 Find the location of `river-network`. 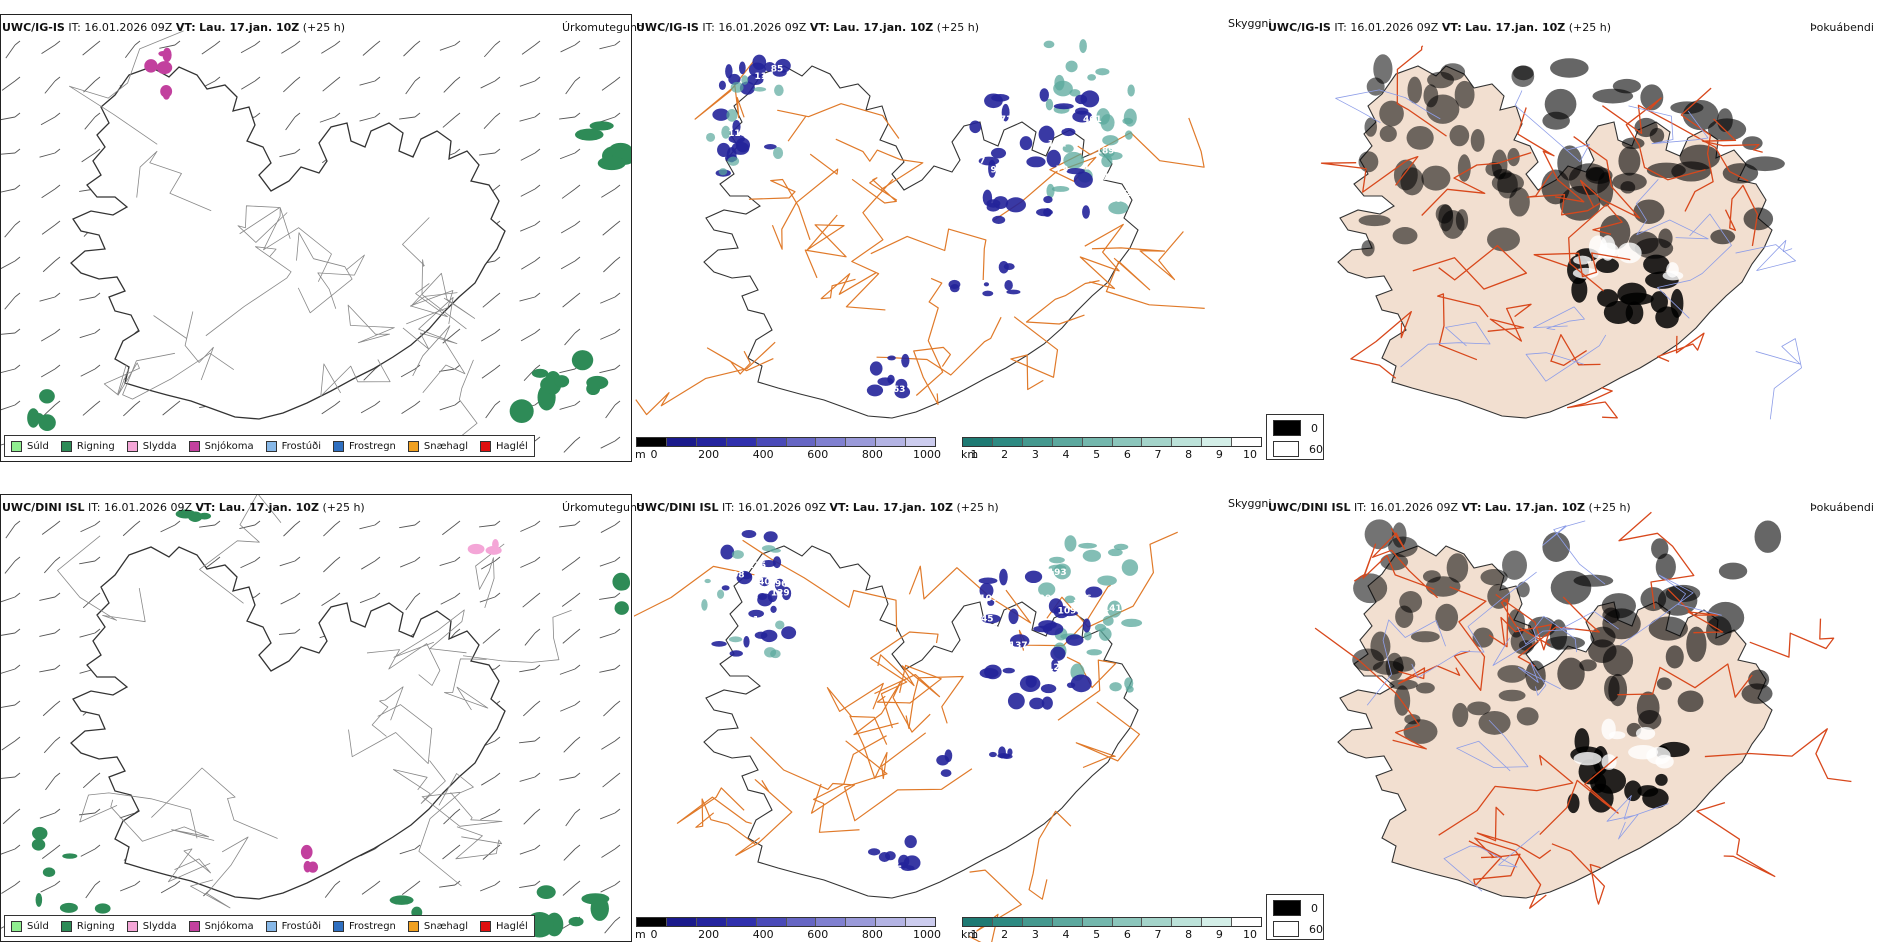

river-network is located at coordinates (1568, 254).